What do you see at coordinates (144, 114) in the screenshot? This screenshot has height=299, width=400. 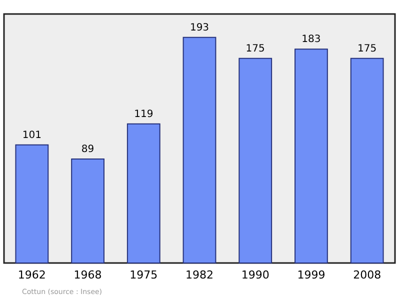 I see `data-label: 119` at bounding box center [144, 114].